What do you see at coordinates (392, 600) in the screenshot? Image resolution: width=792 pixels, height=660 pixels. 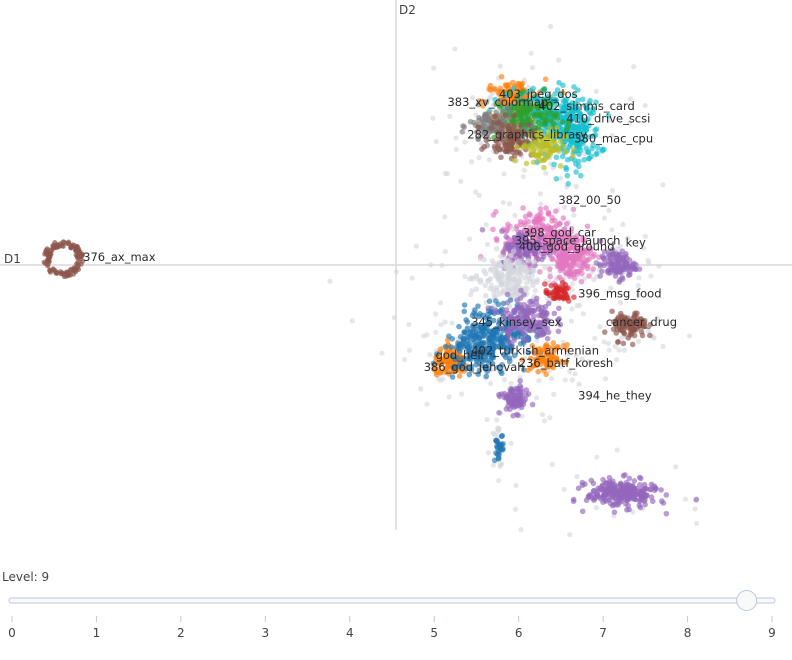 I see `slider-rail` at bounding box center [392, 600].